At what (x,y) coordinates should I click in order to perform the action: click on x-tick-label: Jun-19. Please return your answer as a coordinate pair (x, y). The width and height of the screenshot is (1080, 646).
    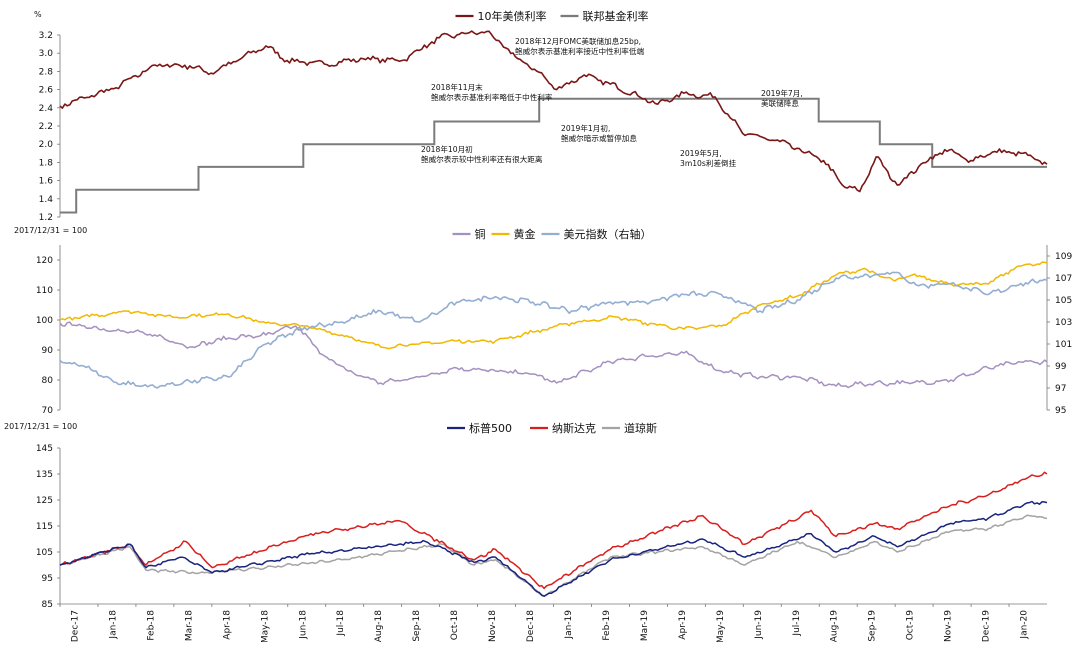
    Looking at the image, I should click on (759, 625).